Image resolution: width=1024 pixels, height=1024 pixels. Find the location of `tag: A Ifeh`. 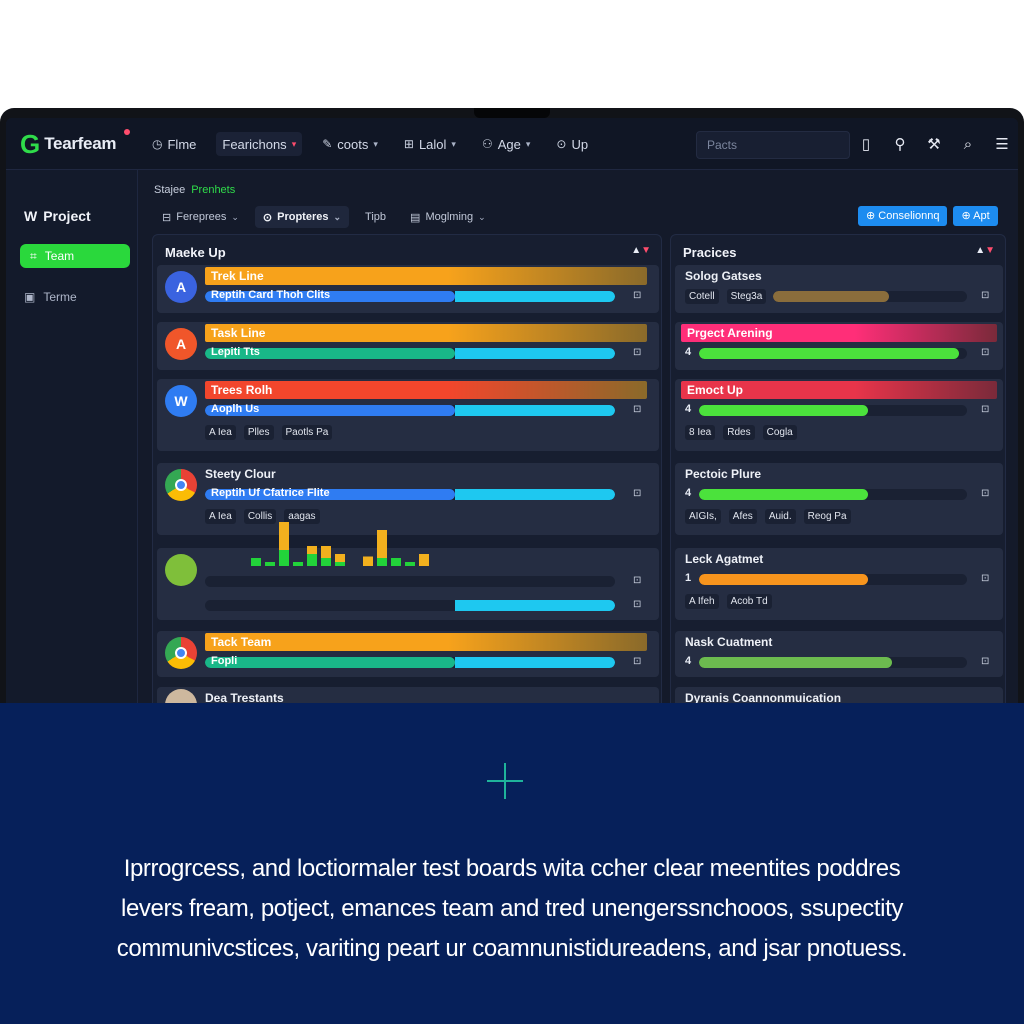

tag: A Ifeh is located at coordinates (702, 601).